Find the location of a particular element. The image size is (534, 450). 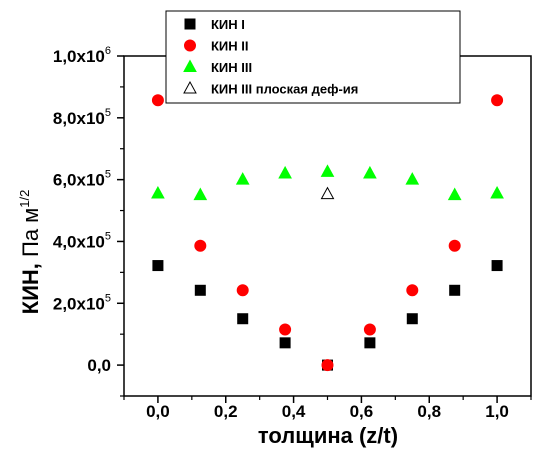

y-axis-label-main: КИН, is located at coordinates (30, 288).